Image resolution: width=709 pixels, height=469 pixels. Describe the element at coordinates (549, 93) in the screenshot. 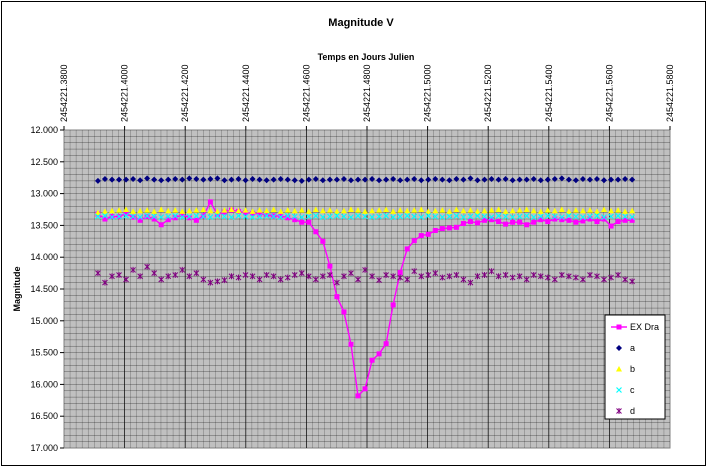

I see `x-tick-label: 2454221.5400` at that location.